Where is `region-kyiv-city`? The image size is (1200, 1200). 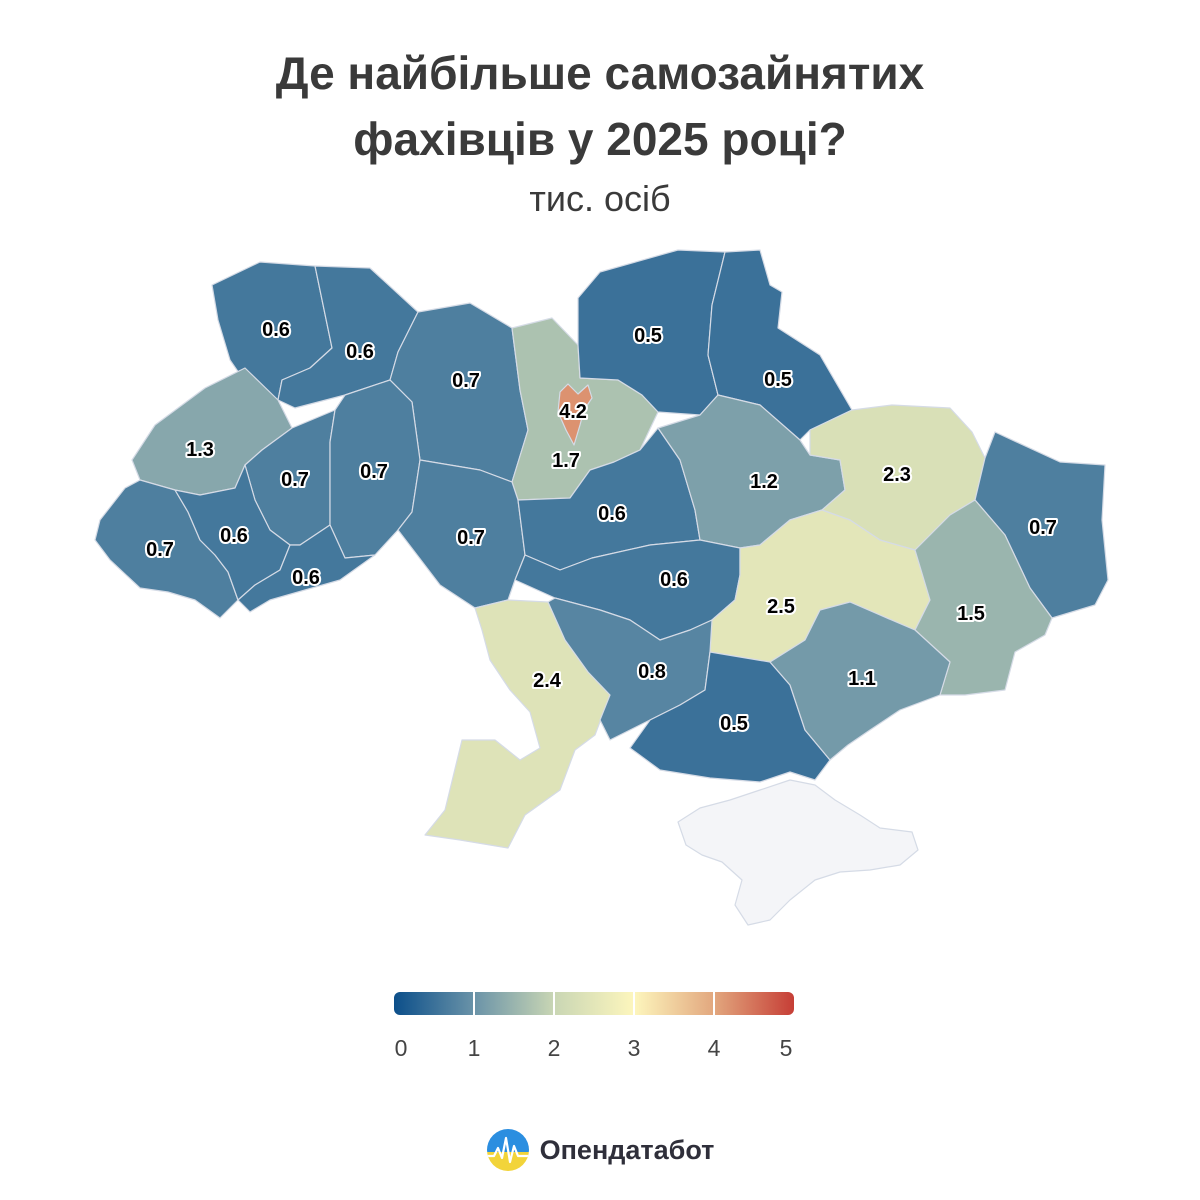 region-kyiv-city is located at coordinates (575, 414).